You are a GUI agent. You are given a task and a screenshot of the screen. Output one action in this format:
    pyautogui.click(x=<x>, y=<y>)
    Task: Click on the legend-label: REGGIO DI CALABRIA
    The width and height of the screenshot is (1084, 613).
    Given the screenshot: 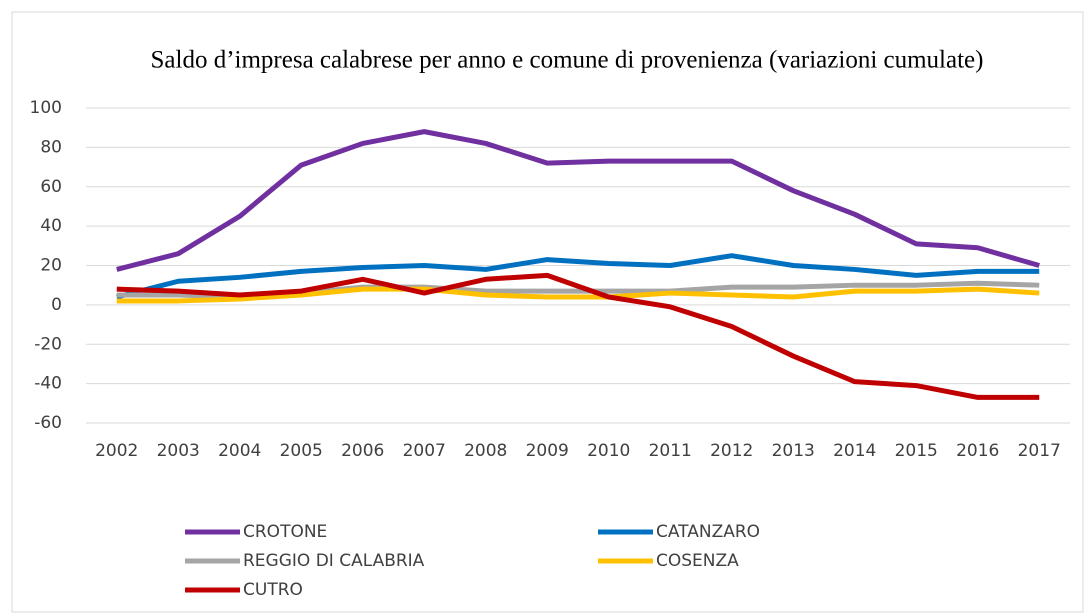 What is the action you would take?
    pyautogui.click(x=334, y=561)
    